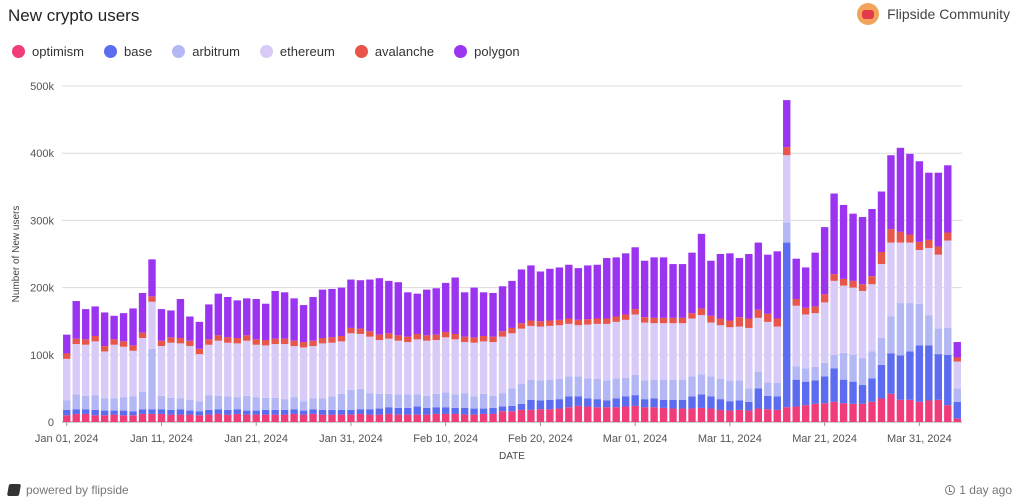 The height and width of the screenshot is (504, 1024). Describe the element at coordinates (206, 51) in the screenshot. I see `legend-item-arbitrum: arbitrum` at that location.